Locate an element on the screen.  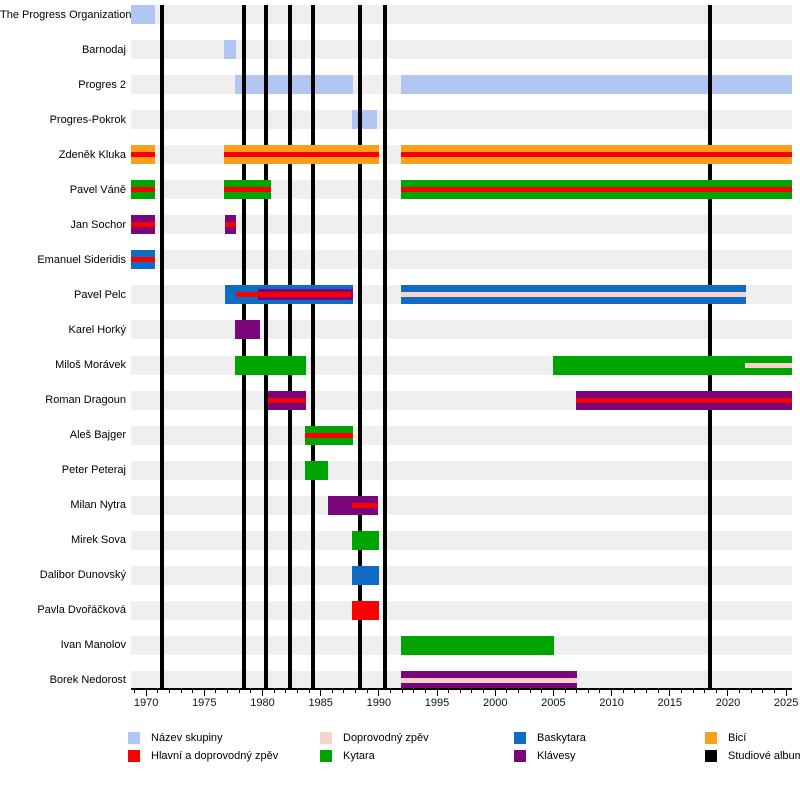
row-label: Barnodaj is located at coordinates (103, 49).